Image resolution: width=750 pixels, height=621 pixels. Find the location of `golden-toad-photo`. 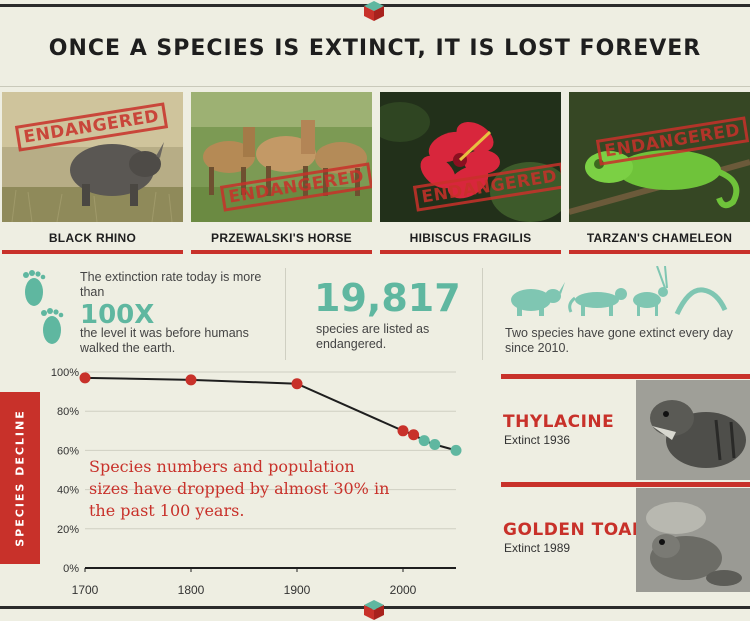

golden-toad-photo is located at coordinates (693, 540).